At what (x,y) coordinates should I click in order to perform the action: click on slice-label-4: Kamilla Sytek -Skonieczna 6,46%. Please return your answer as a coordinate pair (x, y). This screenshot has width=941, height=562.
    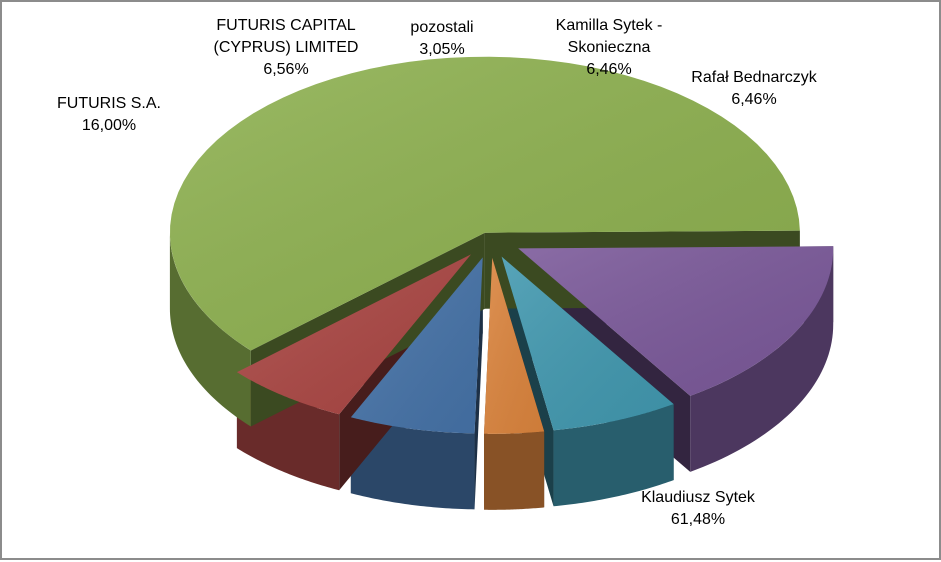
    Looking at the image, I should click on (609, 47).